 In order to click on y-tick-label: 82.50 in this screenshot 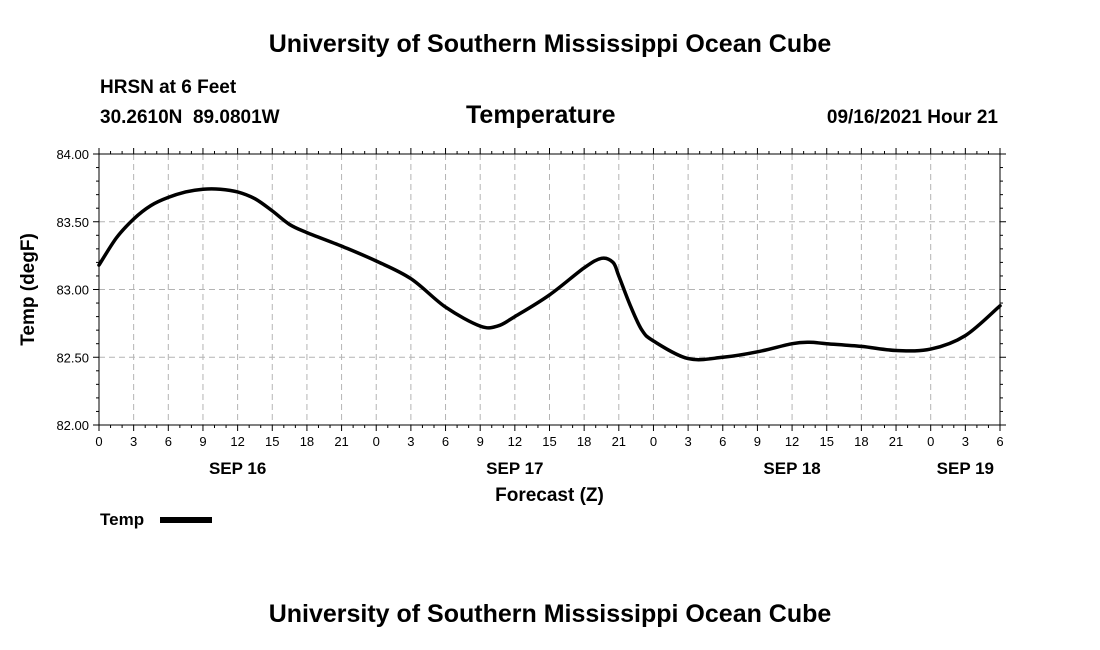, I will do `click(72, 357)`.